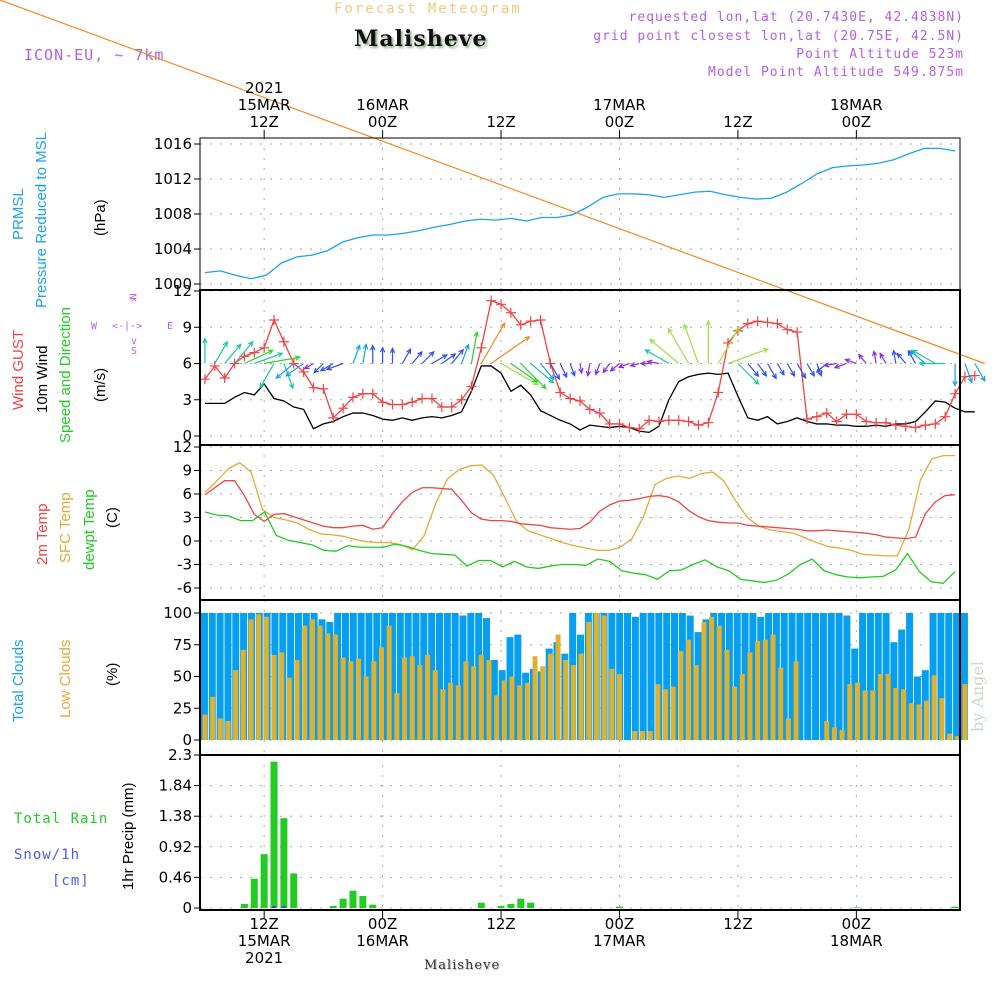 The image size is (1000, 1000). What do you see at coordinates (134, 303) in the screenshot?
I see `compass-north-arrow: ^` at bounding box center [134, 303].